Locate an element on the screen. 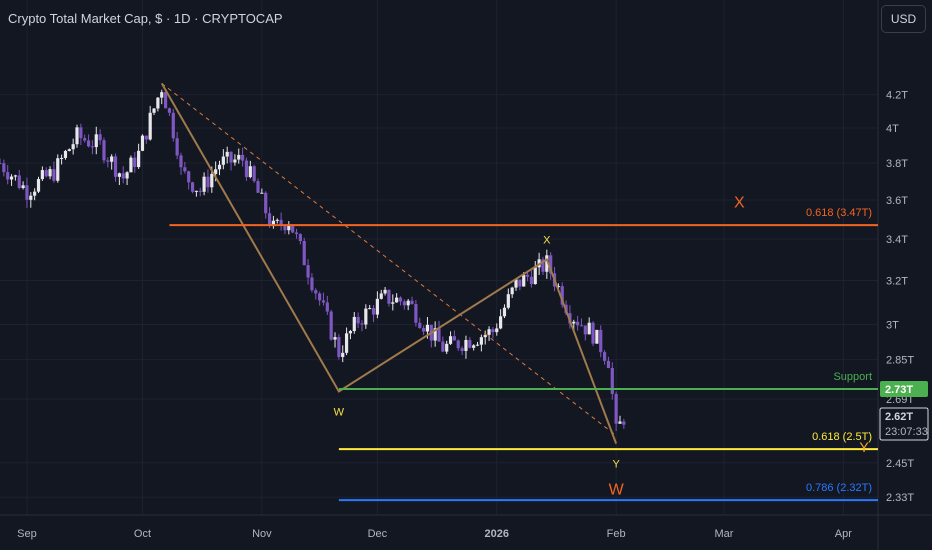 The height and width of the screenshot is (550, 932). y-tick-label: 4T is located at coordinates (892, 129).